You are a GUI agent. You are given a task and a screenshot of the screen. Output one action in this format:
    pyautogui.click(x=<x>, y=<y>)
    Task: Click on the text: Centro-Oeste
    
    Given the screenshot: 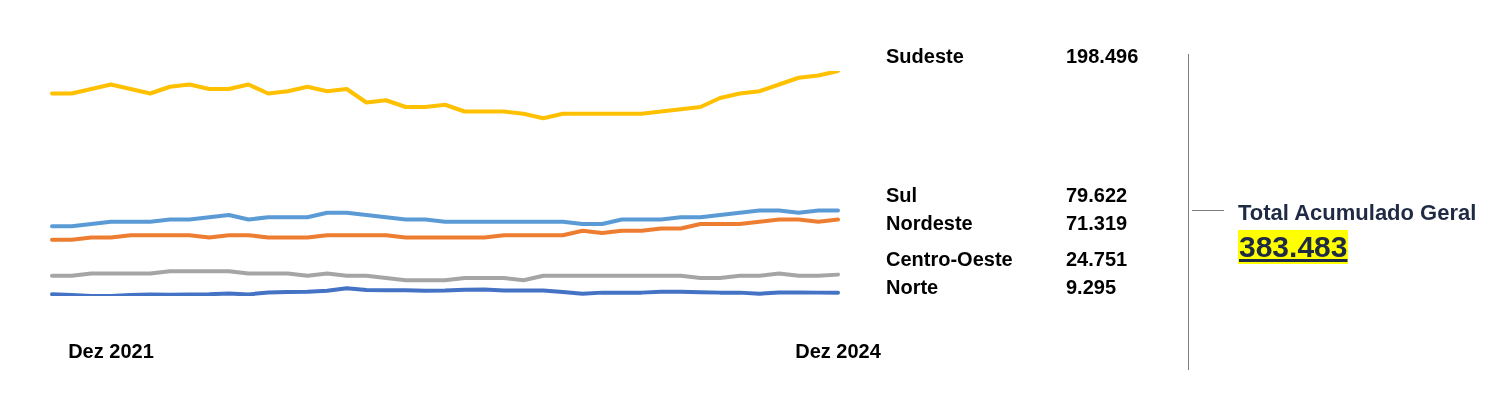 What is the action you would take?
    pyautogui.click(x=949, y=259)
    